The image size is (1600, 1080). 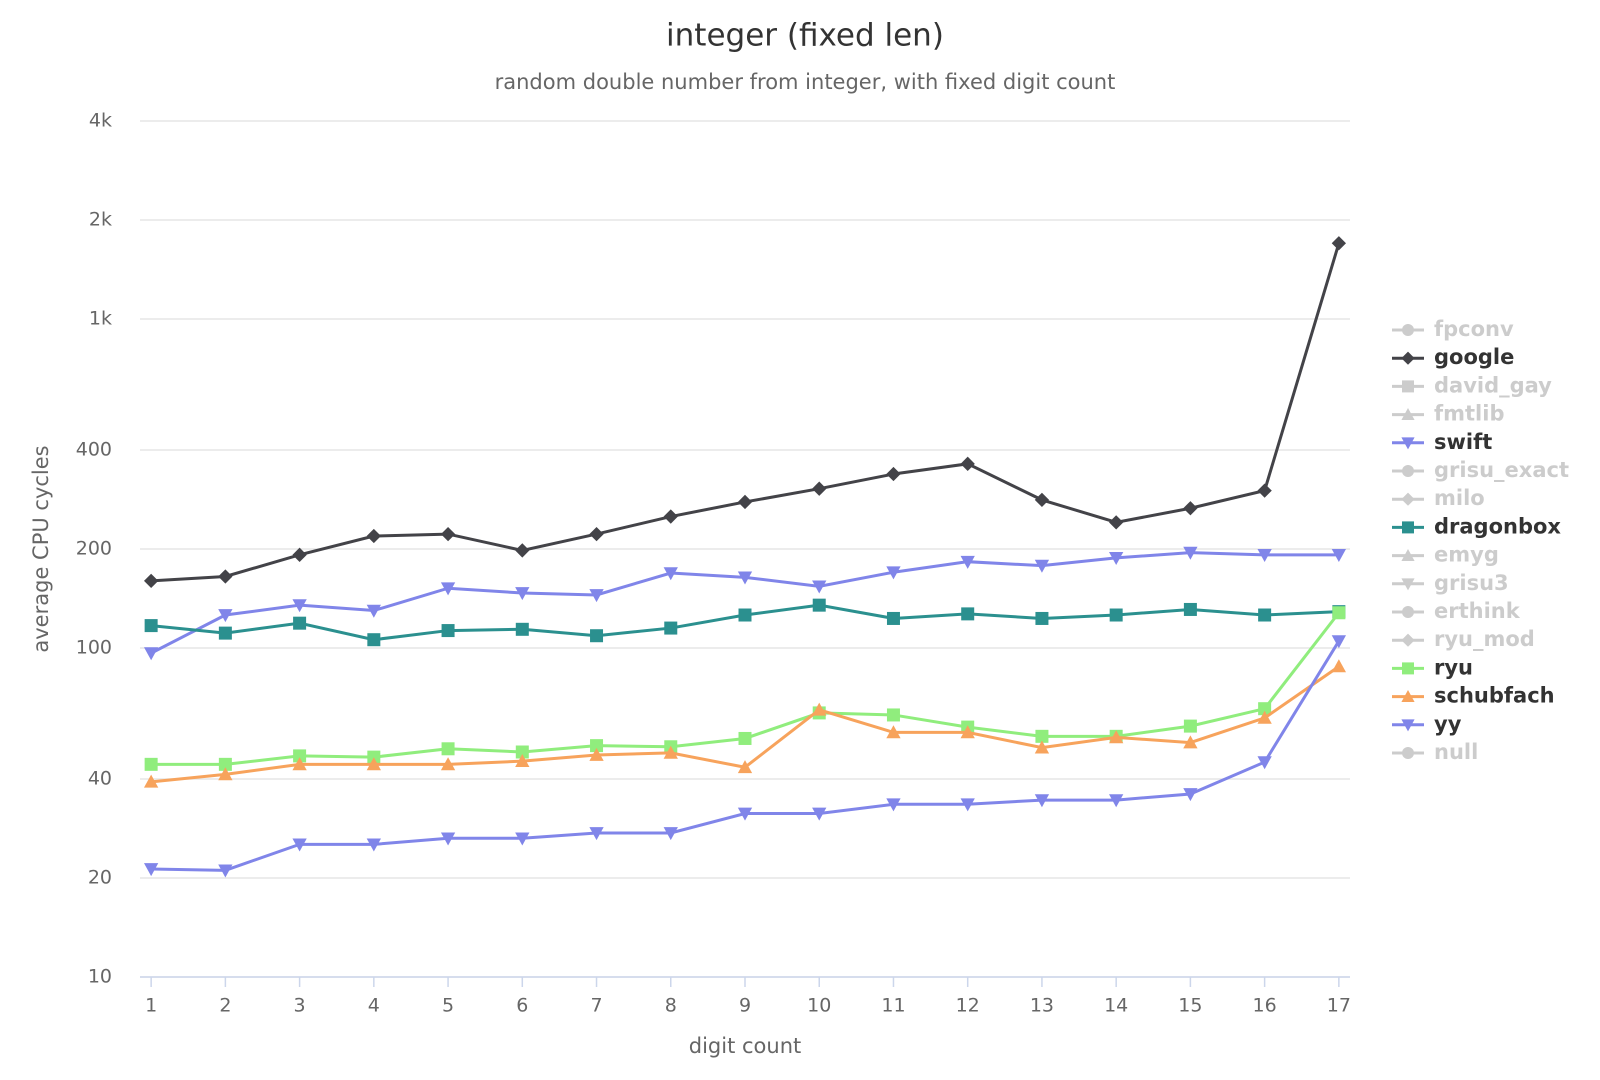 I want to click on legend-item: google, so click(x=1474, y=357).